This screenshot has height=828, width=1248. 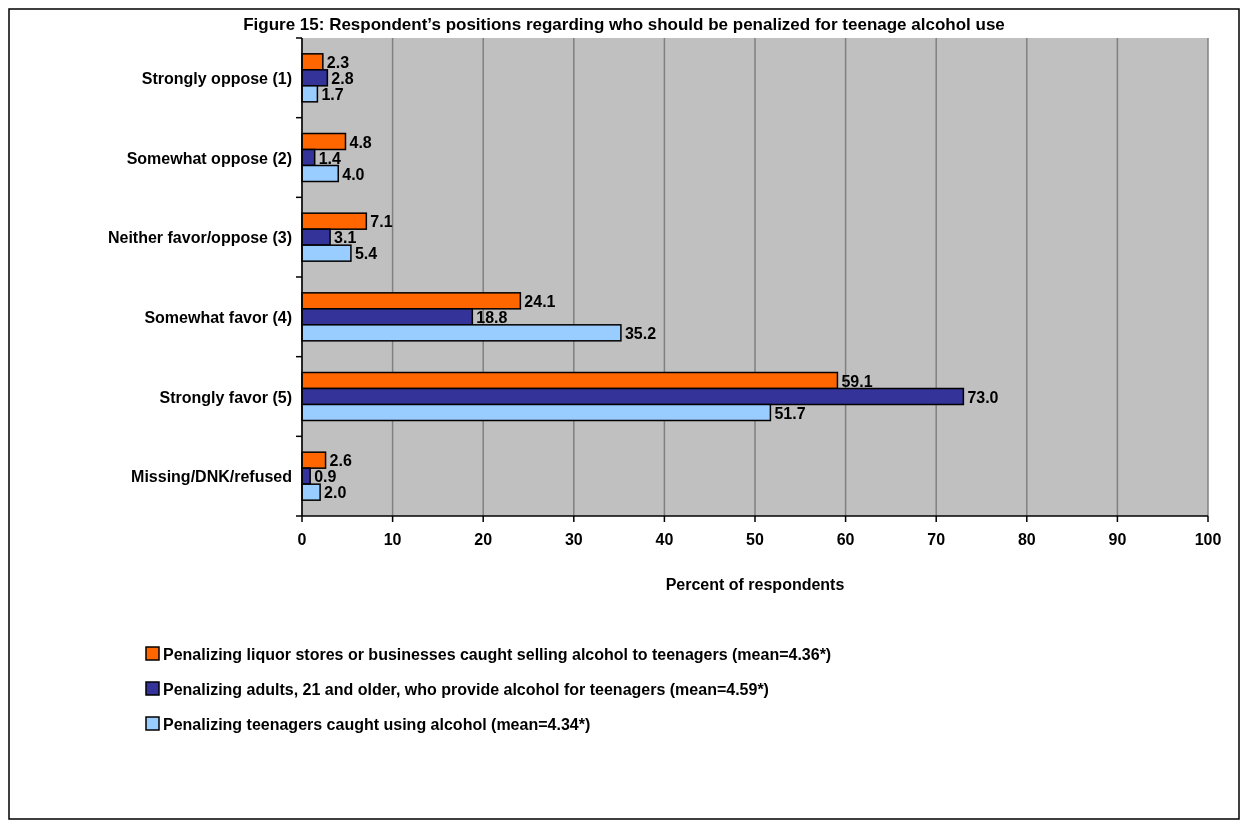 I want to click on x-tick-label: 100, so click(x=1208, y=539).